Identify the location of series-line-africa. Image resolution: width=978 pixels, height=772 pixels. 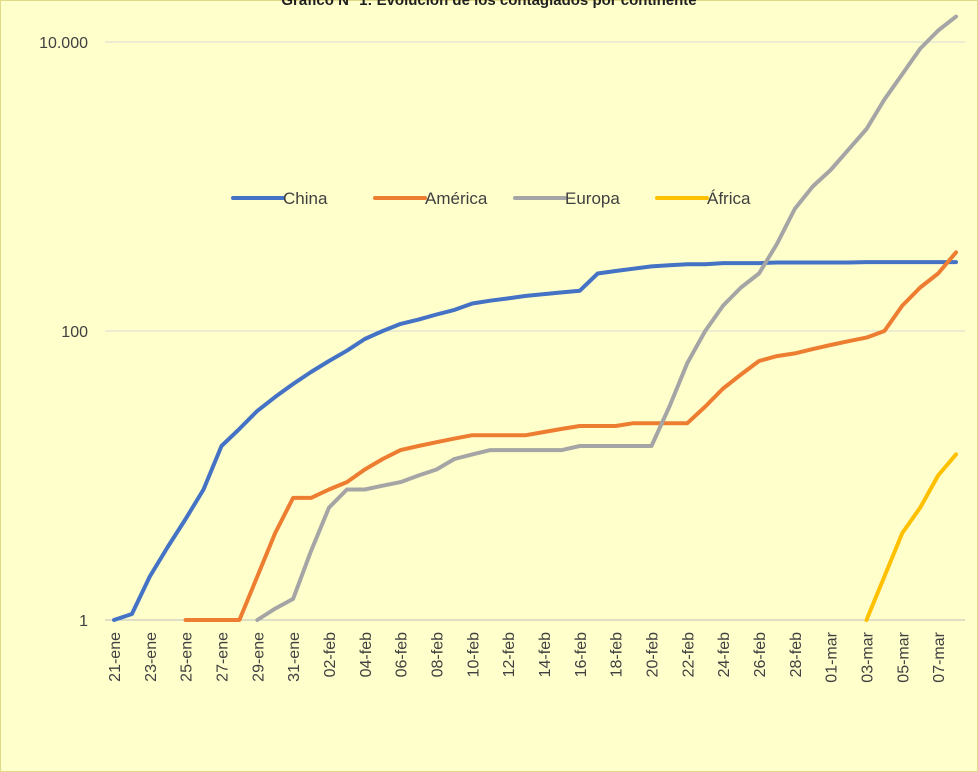
(911, 537).